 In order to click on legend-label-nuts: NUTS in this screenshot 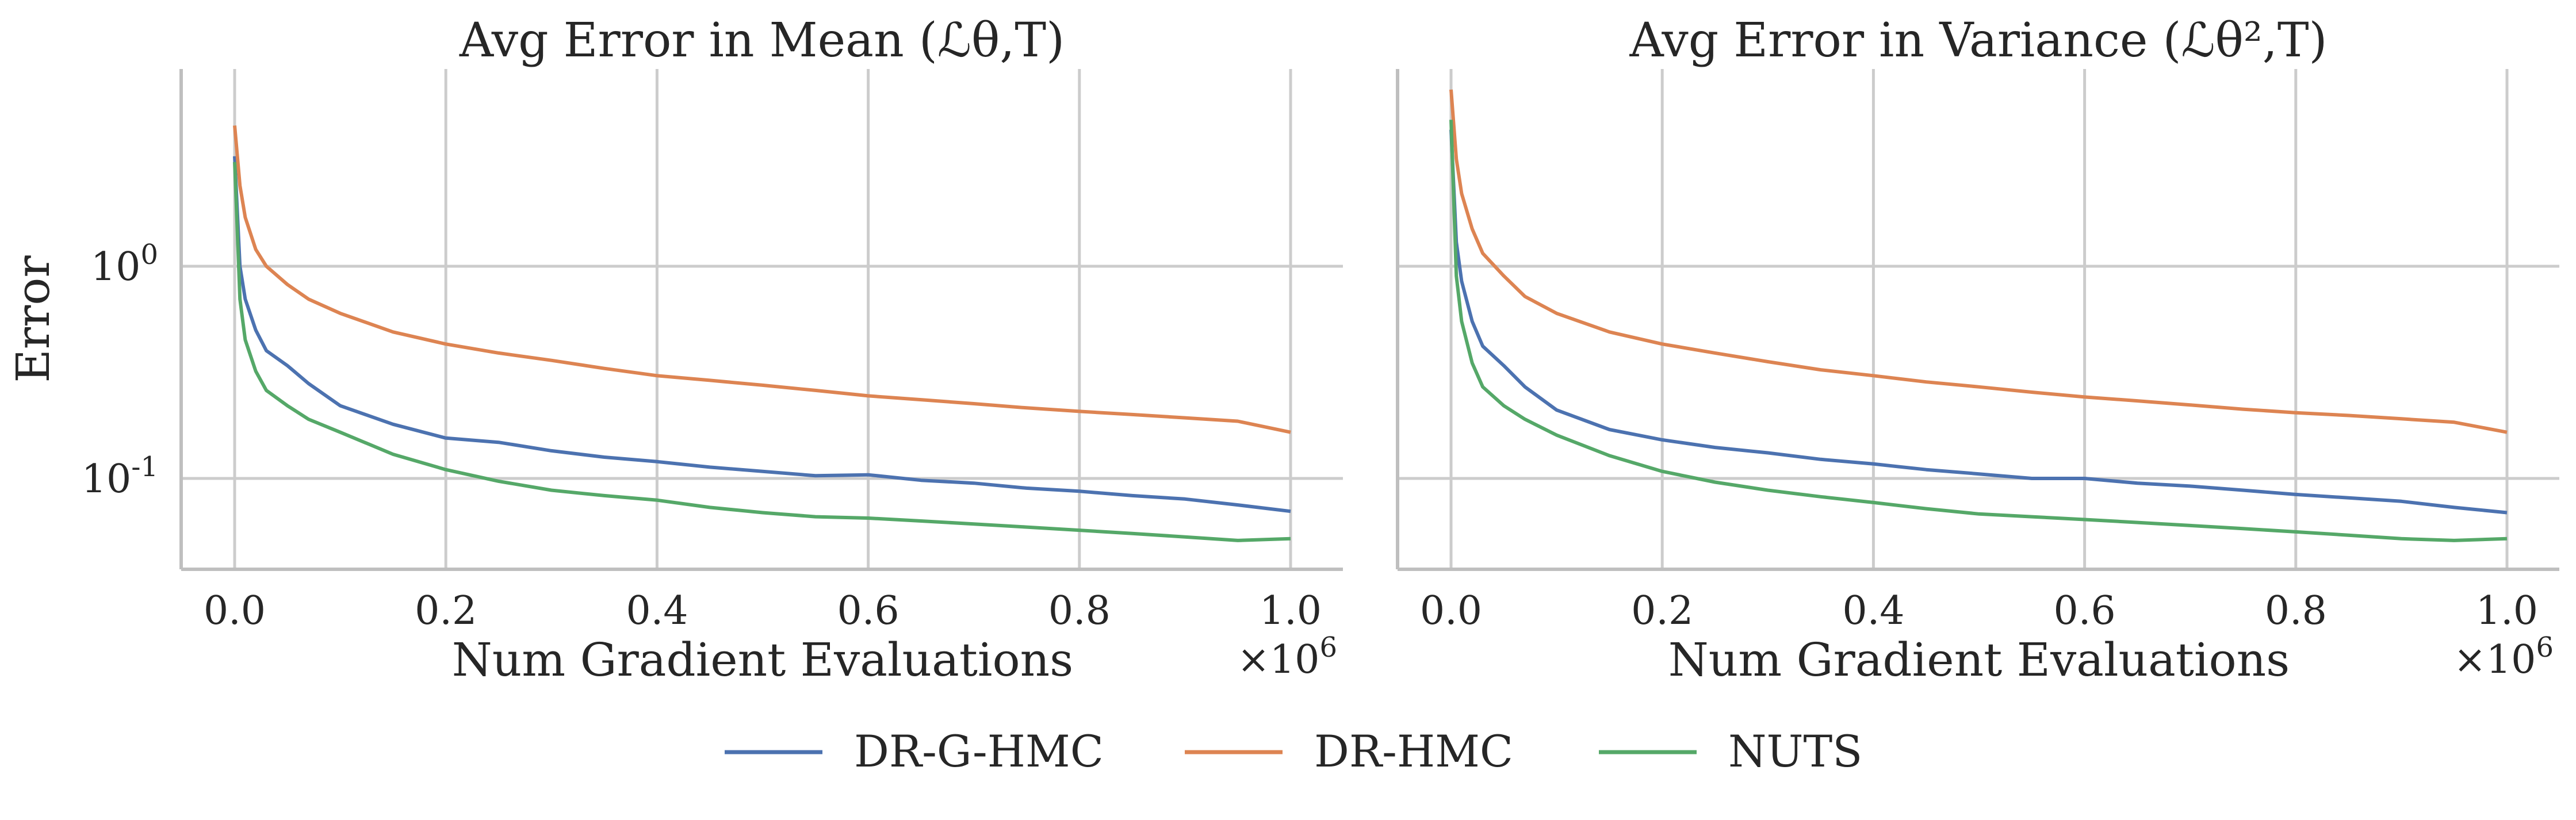, I will do `click(1795, 751)`.